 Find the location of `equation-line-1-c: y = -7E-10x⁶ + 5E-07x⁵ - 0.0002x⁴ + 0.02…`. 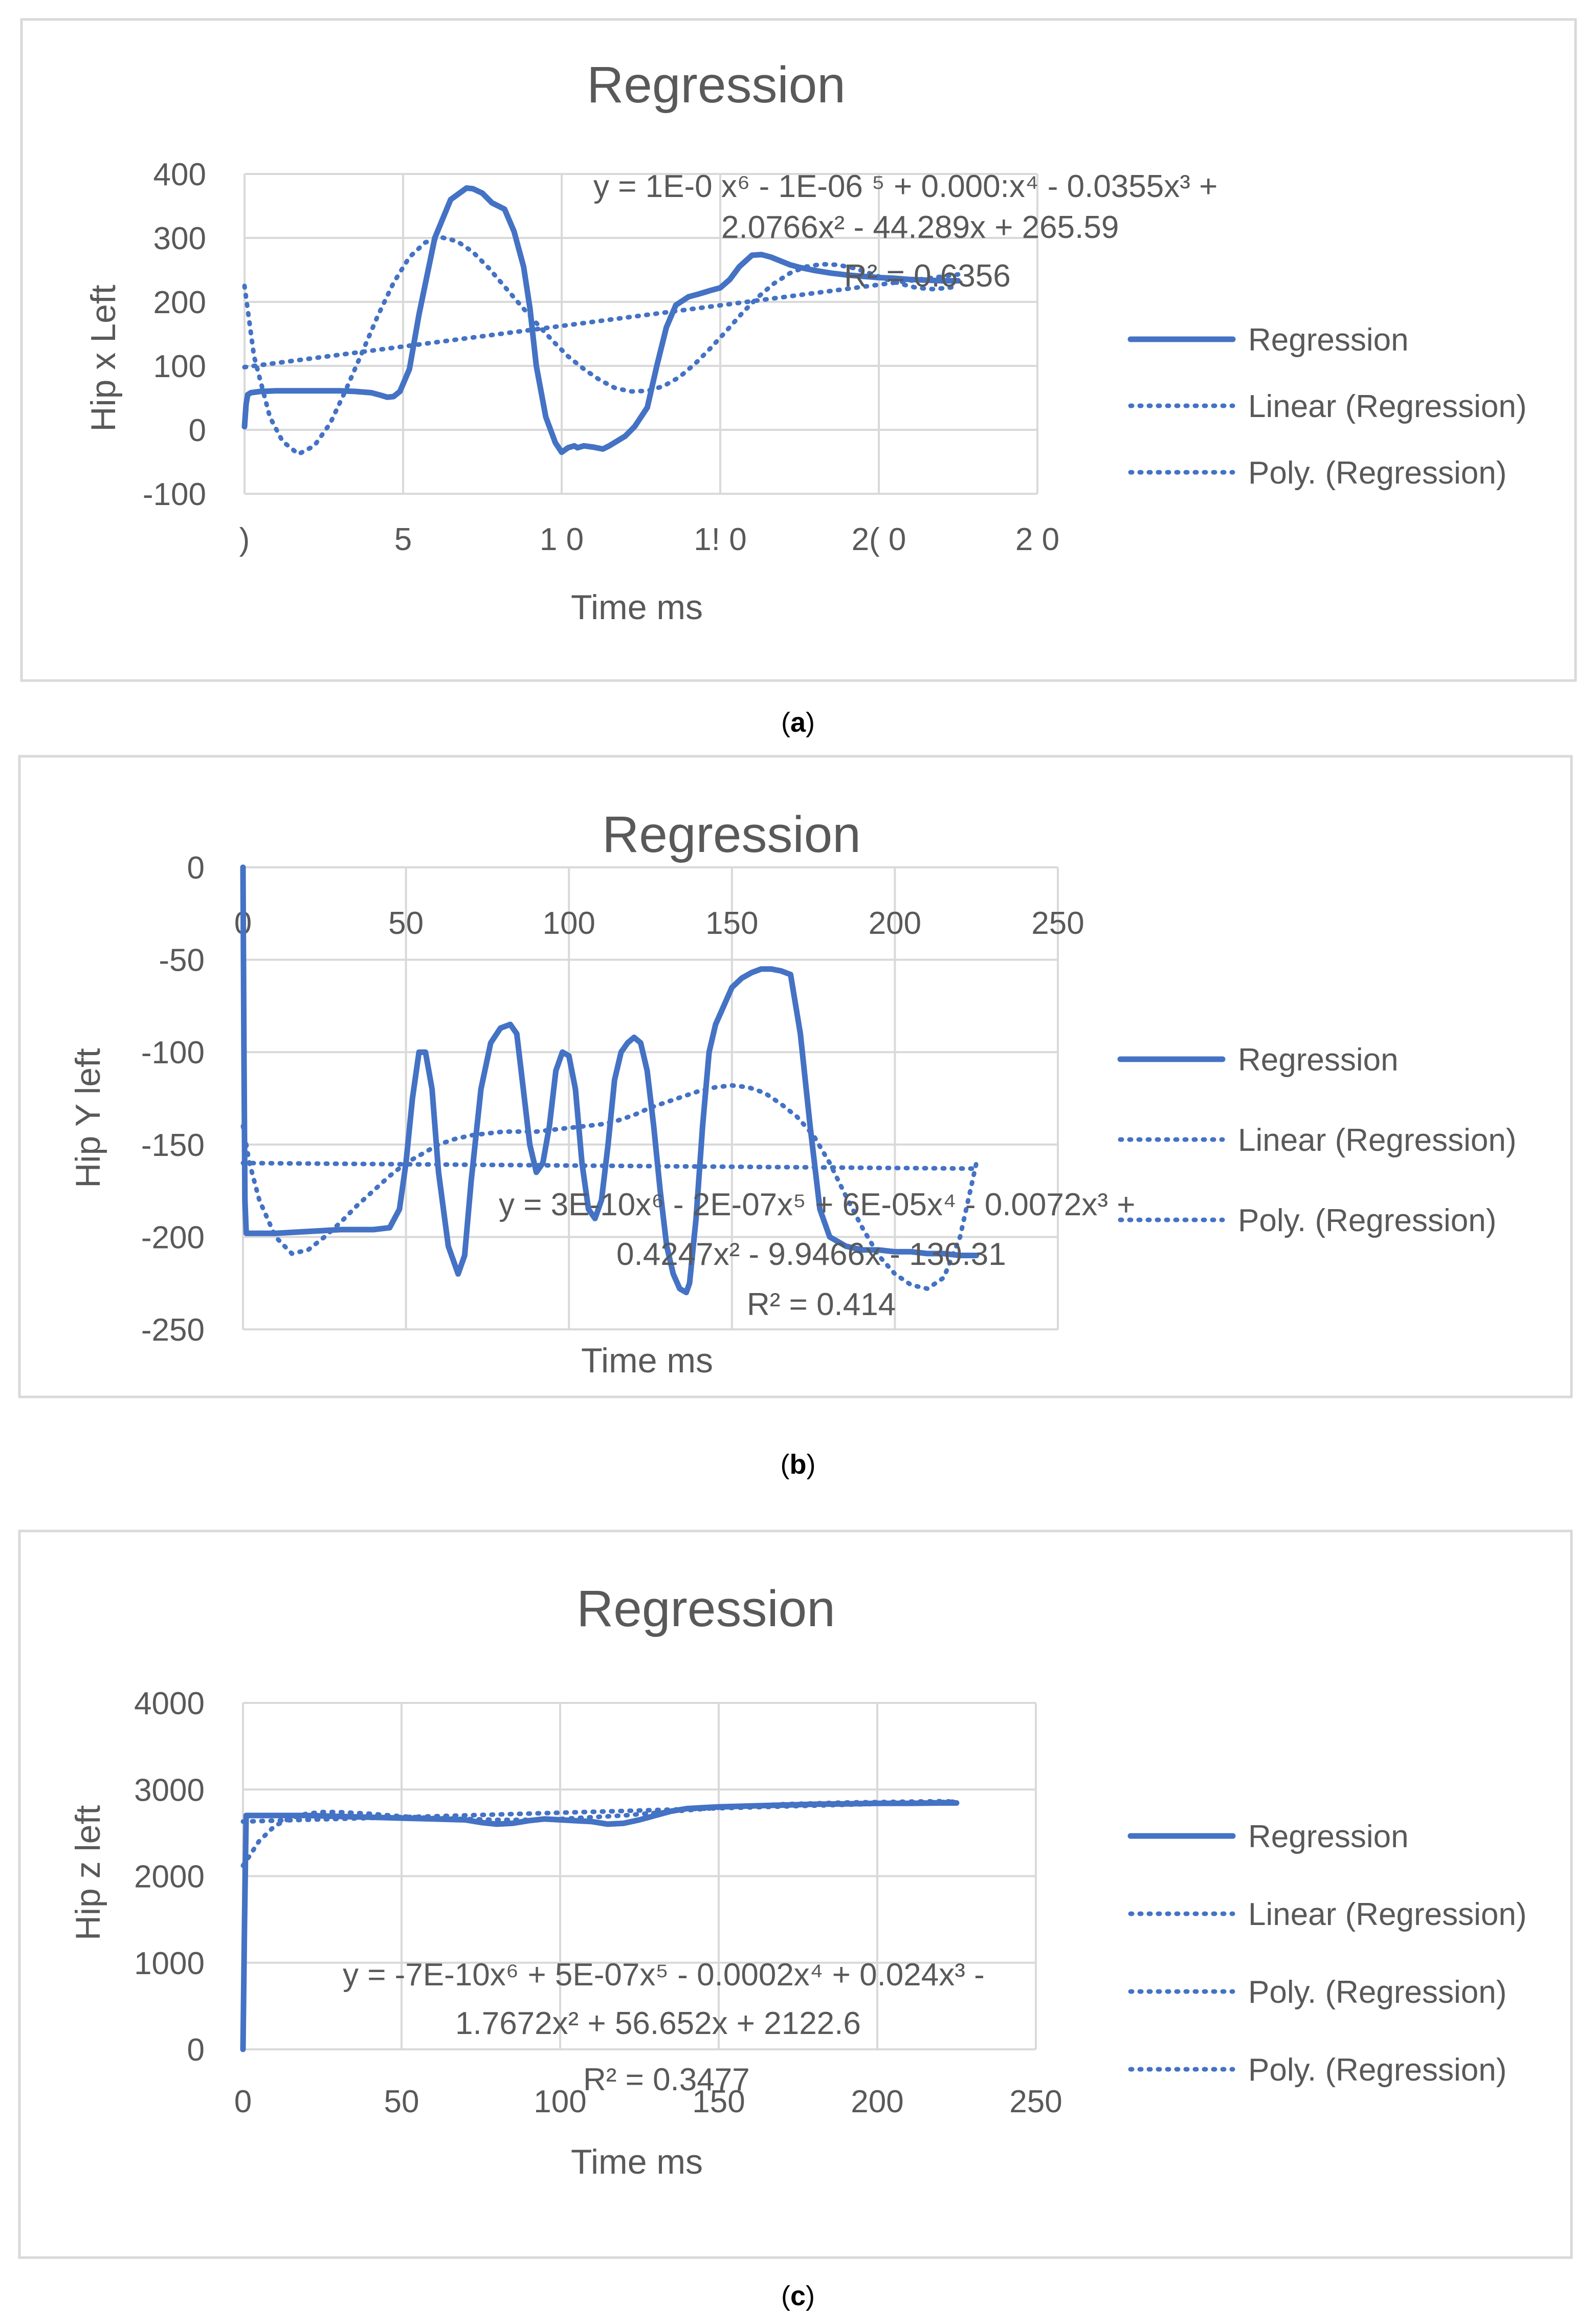

equation-line-1-c: y = -7E-10x⁶ + 5E-07x⁵ - 0.0002x⁴ + 0.02… is located at coordinates (664, 1975).